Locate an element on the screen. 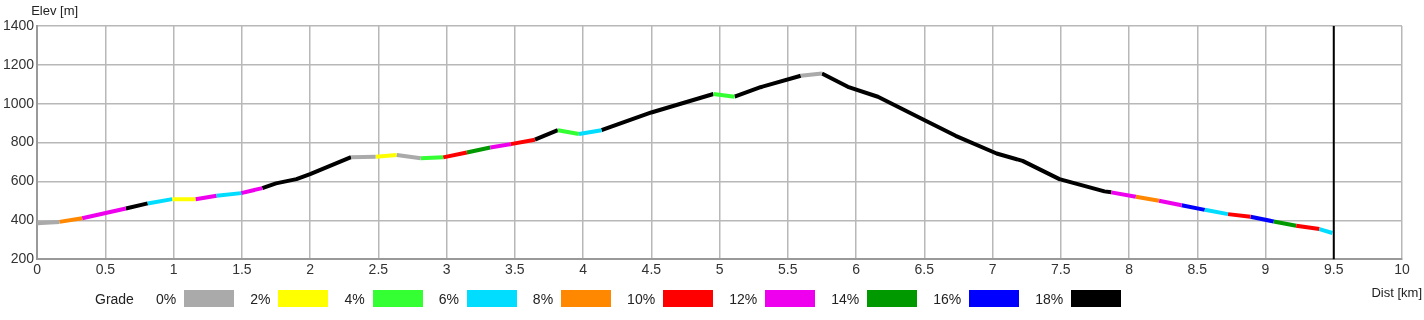 The width and height of the screenshot is (1424, 320). x-tick-label: 2 is located at coordinates (310, 269).